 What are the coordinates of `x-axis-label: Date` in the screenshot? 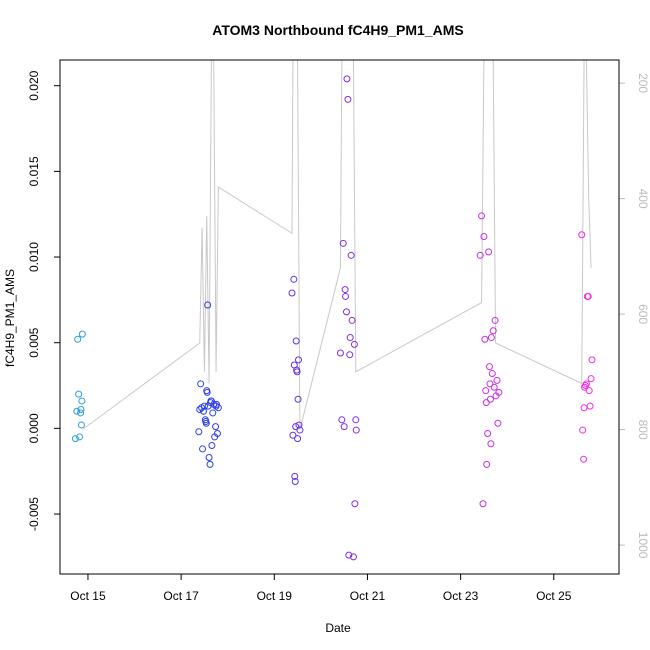 It's located at (338, 628).